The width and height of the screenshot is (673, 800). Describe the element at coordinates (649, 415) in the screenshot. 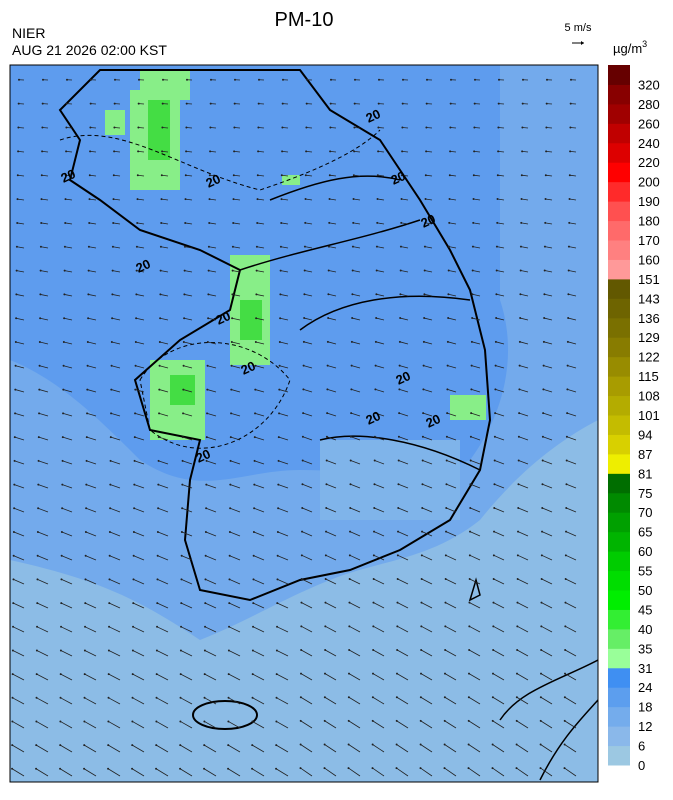

I see `colorbar-label: 101` at that location.